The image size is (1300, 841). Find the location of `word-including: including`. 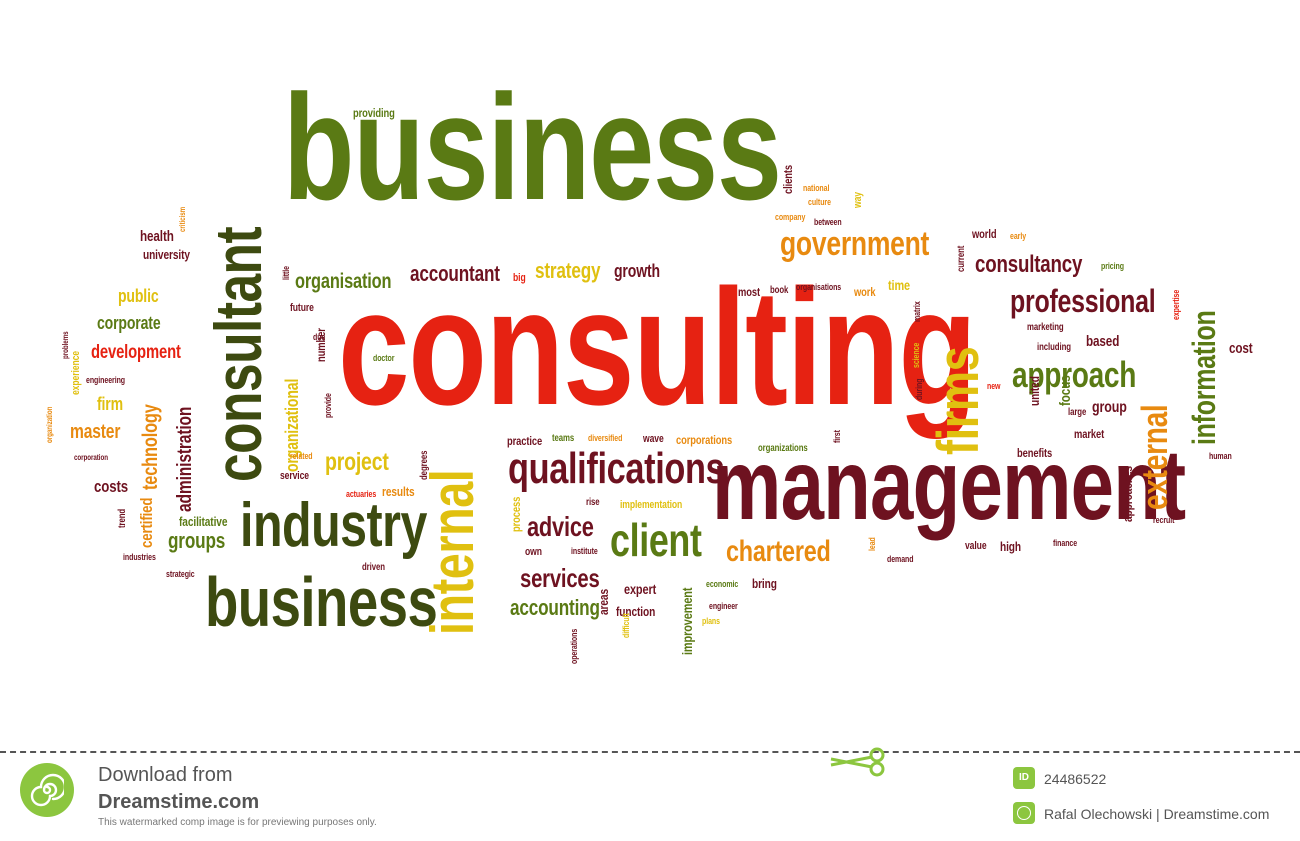

word-including: including is located at coordinates (1054, 347).